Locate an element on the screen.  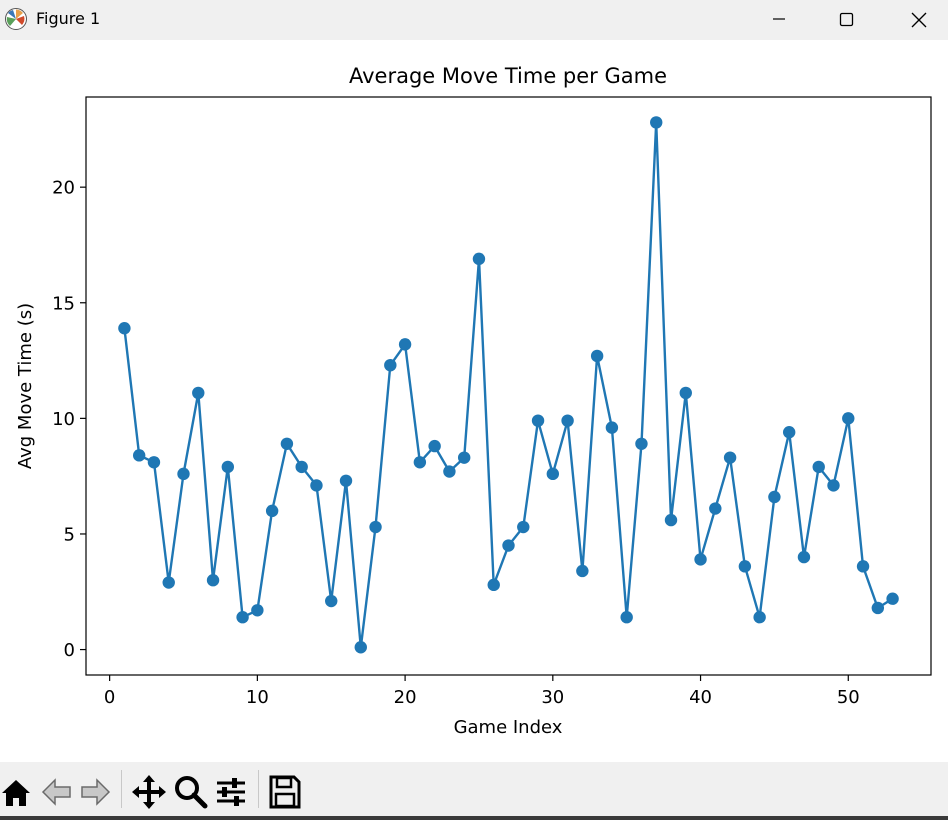
save-floppy-icon is located at coordinates (285, 792).